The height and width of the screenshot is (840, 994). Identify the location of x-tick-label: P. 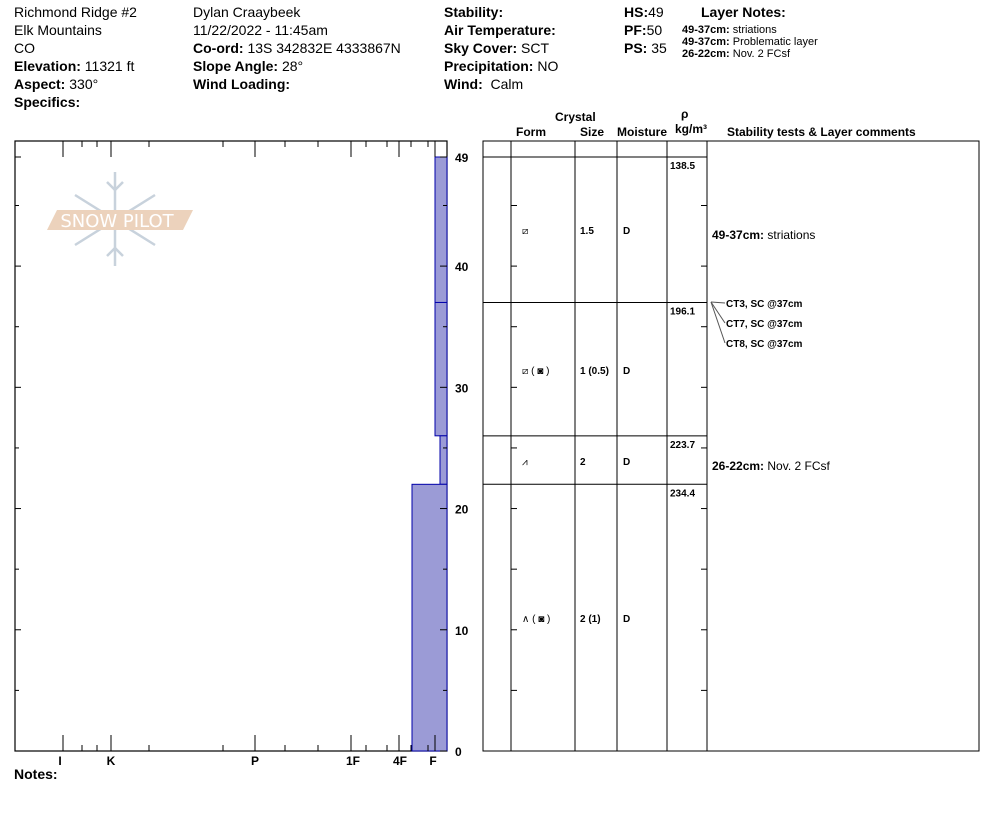
(255, 761).